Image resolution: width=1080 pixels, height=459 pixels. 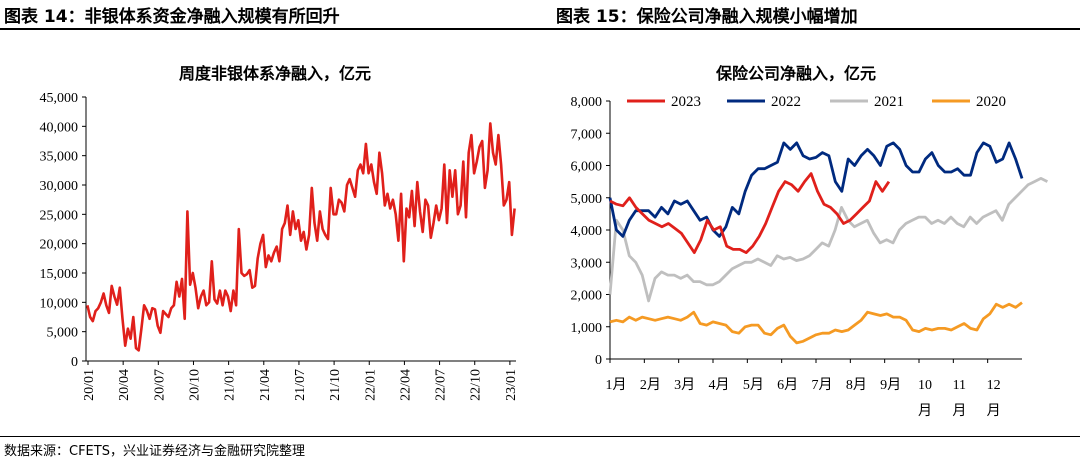 What do you see at coordinates (587, 231) in the screenshot?
I see `y-tick-label: 4,000` at bounding box center [587, 231].